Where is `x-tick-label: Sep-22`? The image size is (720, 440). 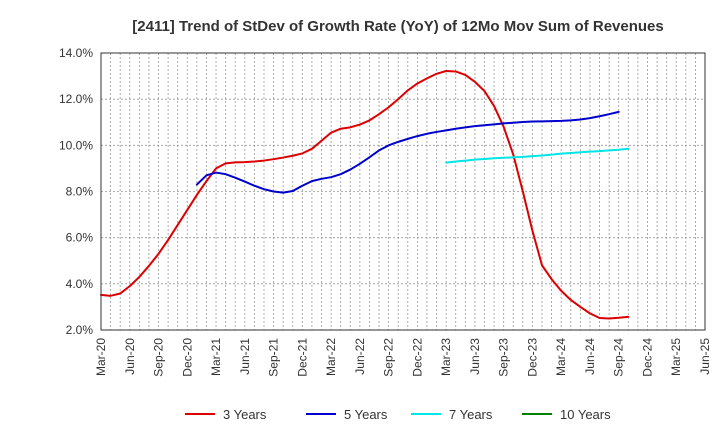
x-tick-label: Sep-22 is located at coordinates (389, 357).